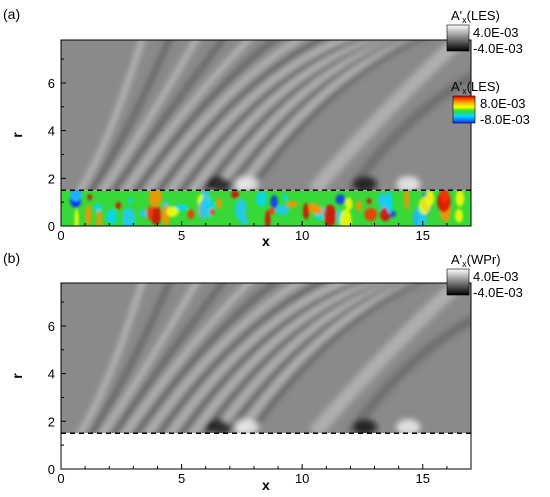  What do you see at coordinates (302, 478) in the screenshot?
I see `panel-b-xtick-label: 10` at bounding box center [302, 478].